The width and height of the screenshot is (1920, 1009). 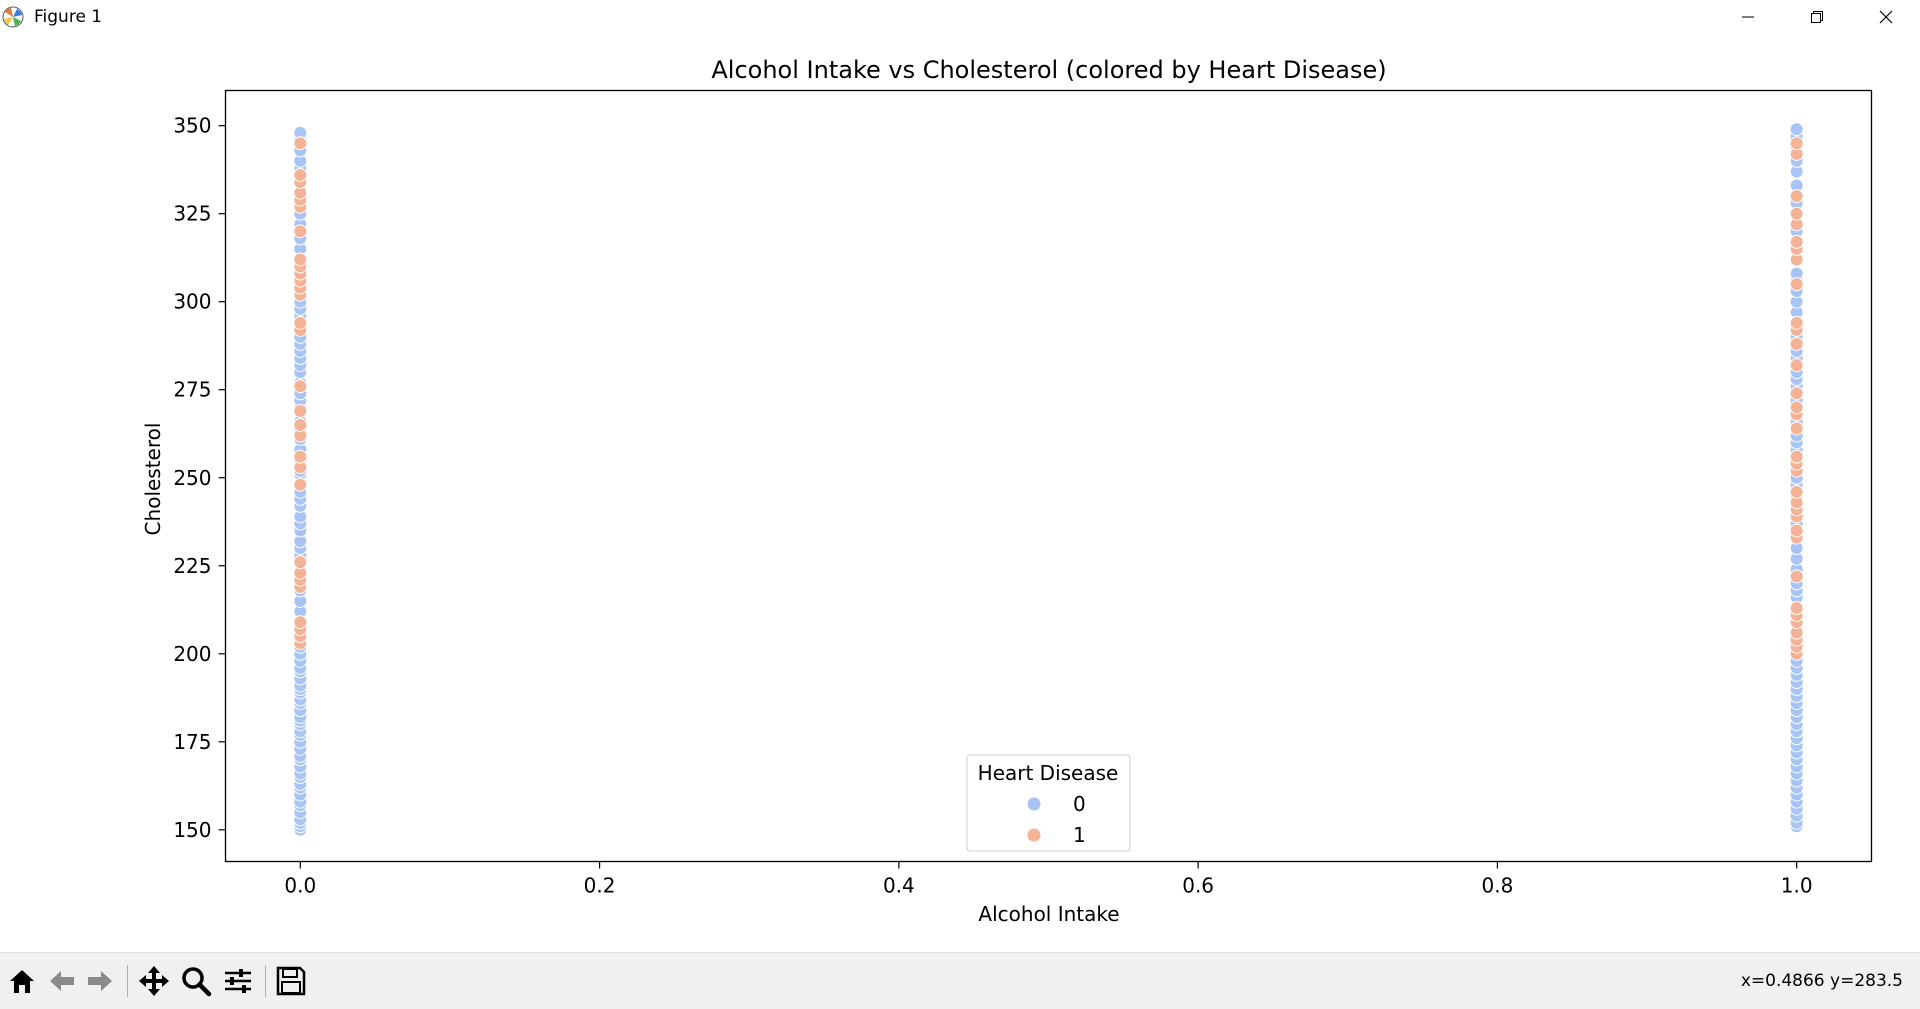 What do you see at coordinates (1048, 914) in the screenshot?
I see `x-axis-label: Alcohol Intake` at bounding box center [1048, 914].